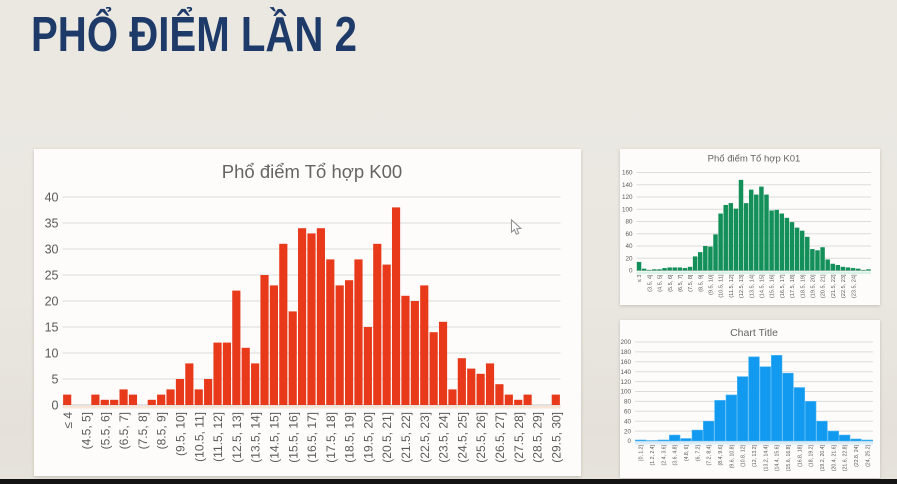 The width and height of the screenshot is (897, 484). I want to click on svg-text: 200, so click(625, 342).